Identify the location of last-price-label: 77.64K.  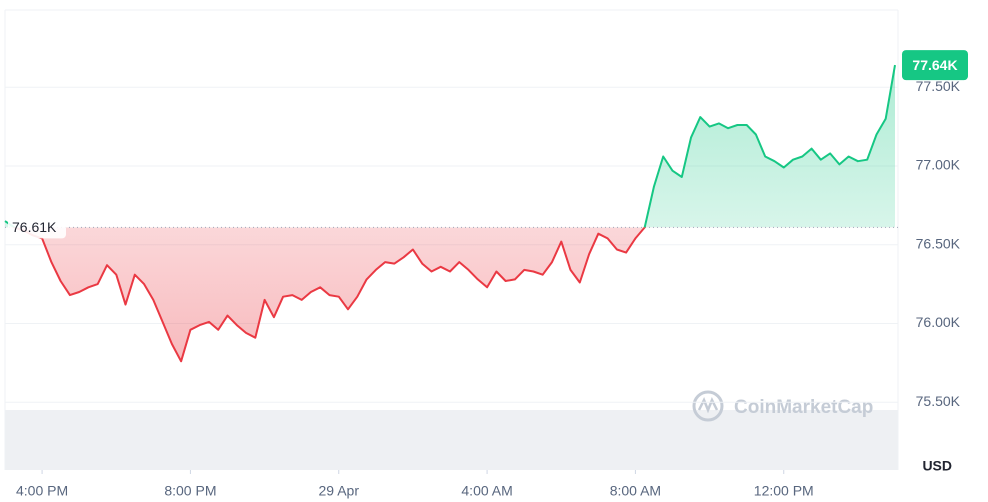
(934, 65).